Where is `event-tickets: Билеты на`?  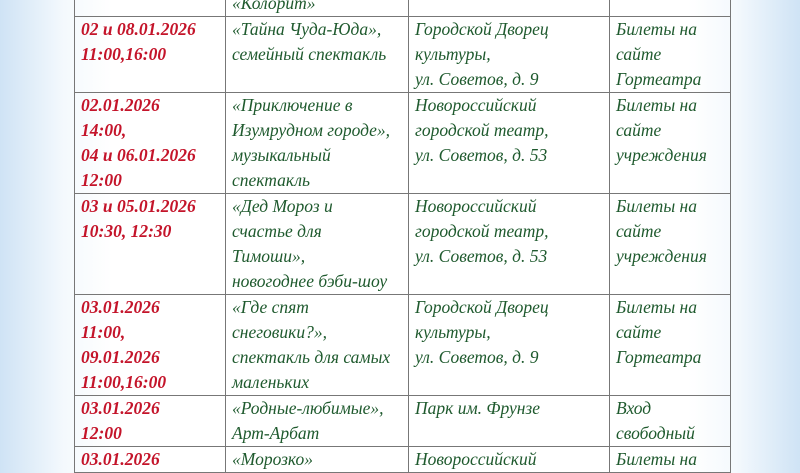
event-tickets: Билеты на is located at coordinates (670, 459).